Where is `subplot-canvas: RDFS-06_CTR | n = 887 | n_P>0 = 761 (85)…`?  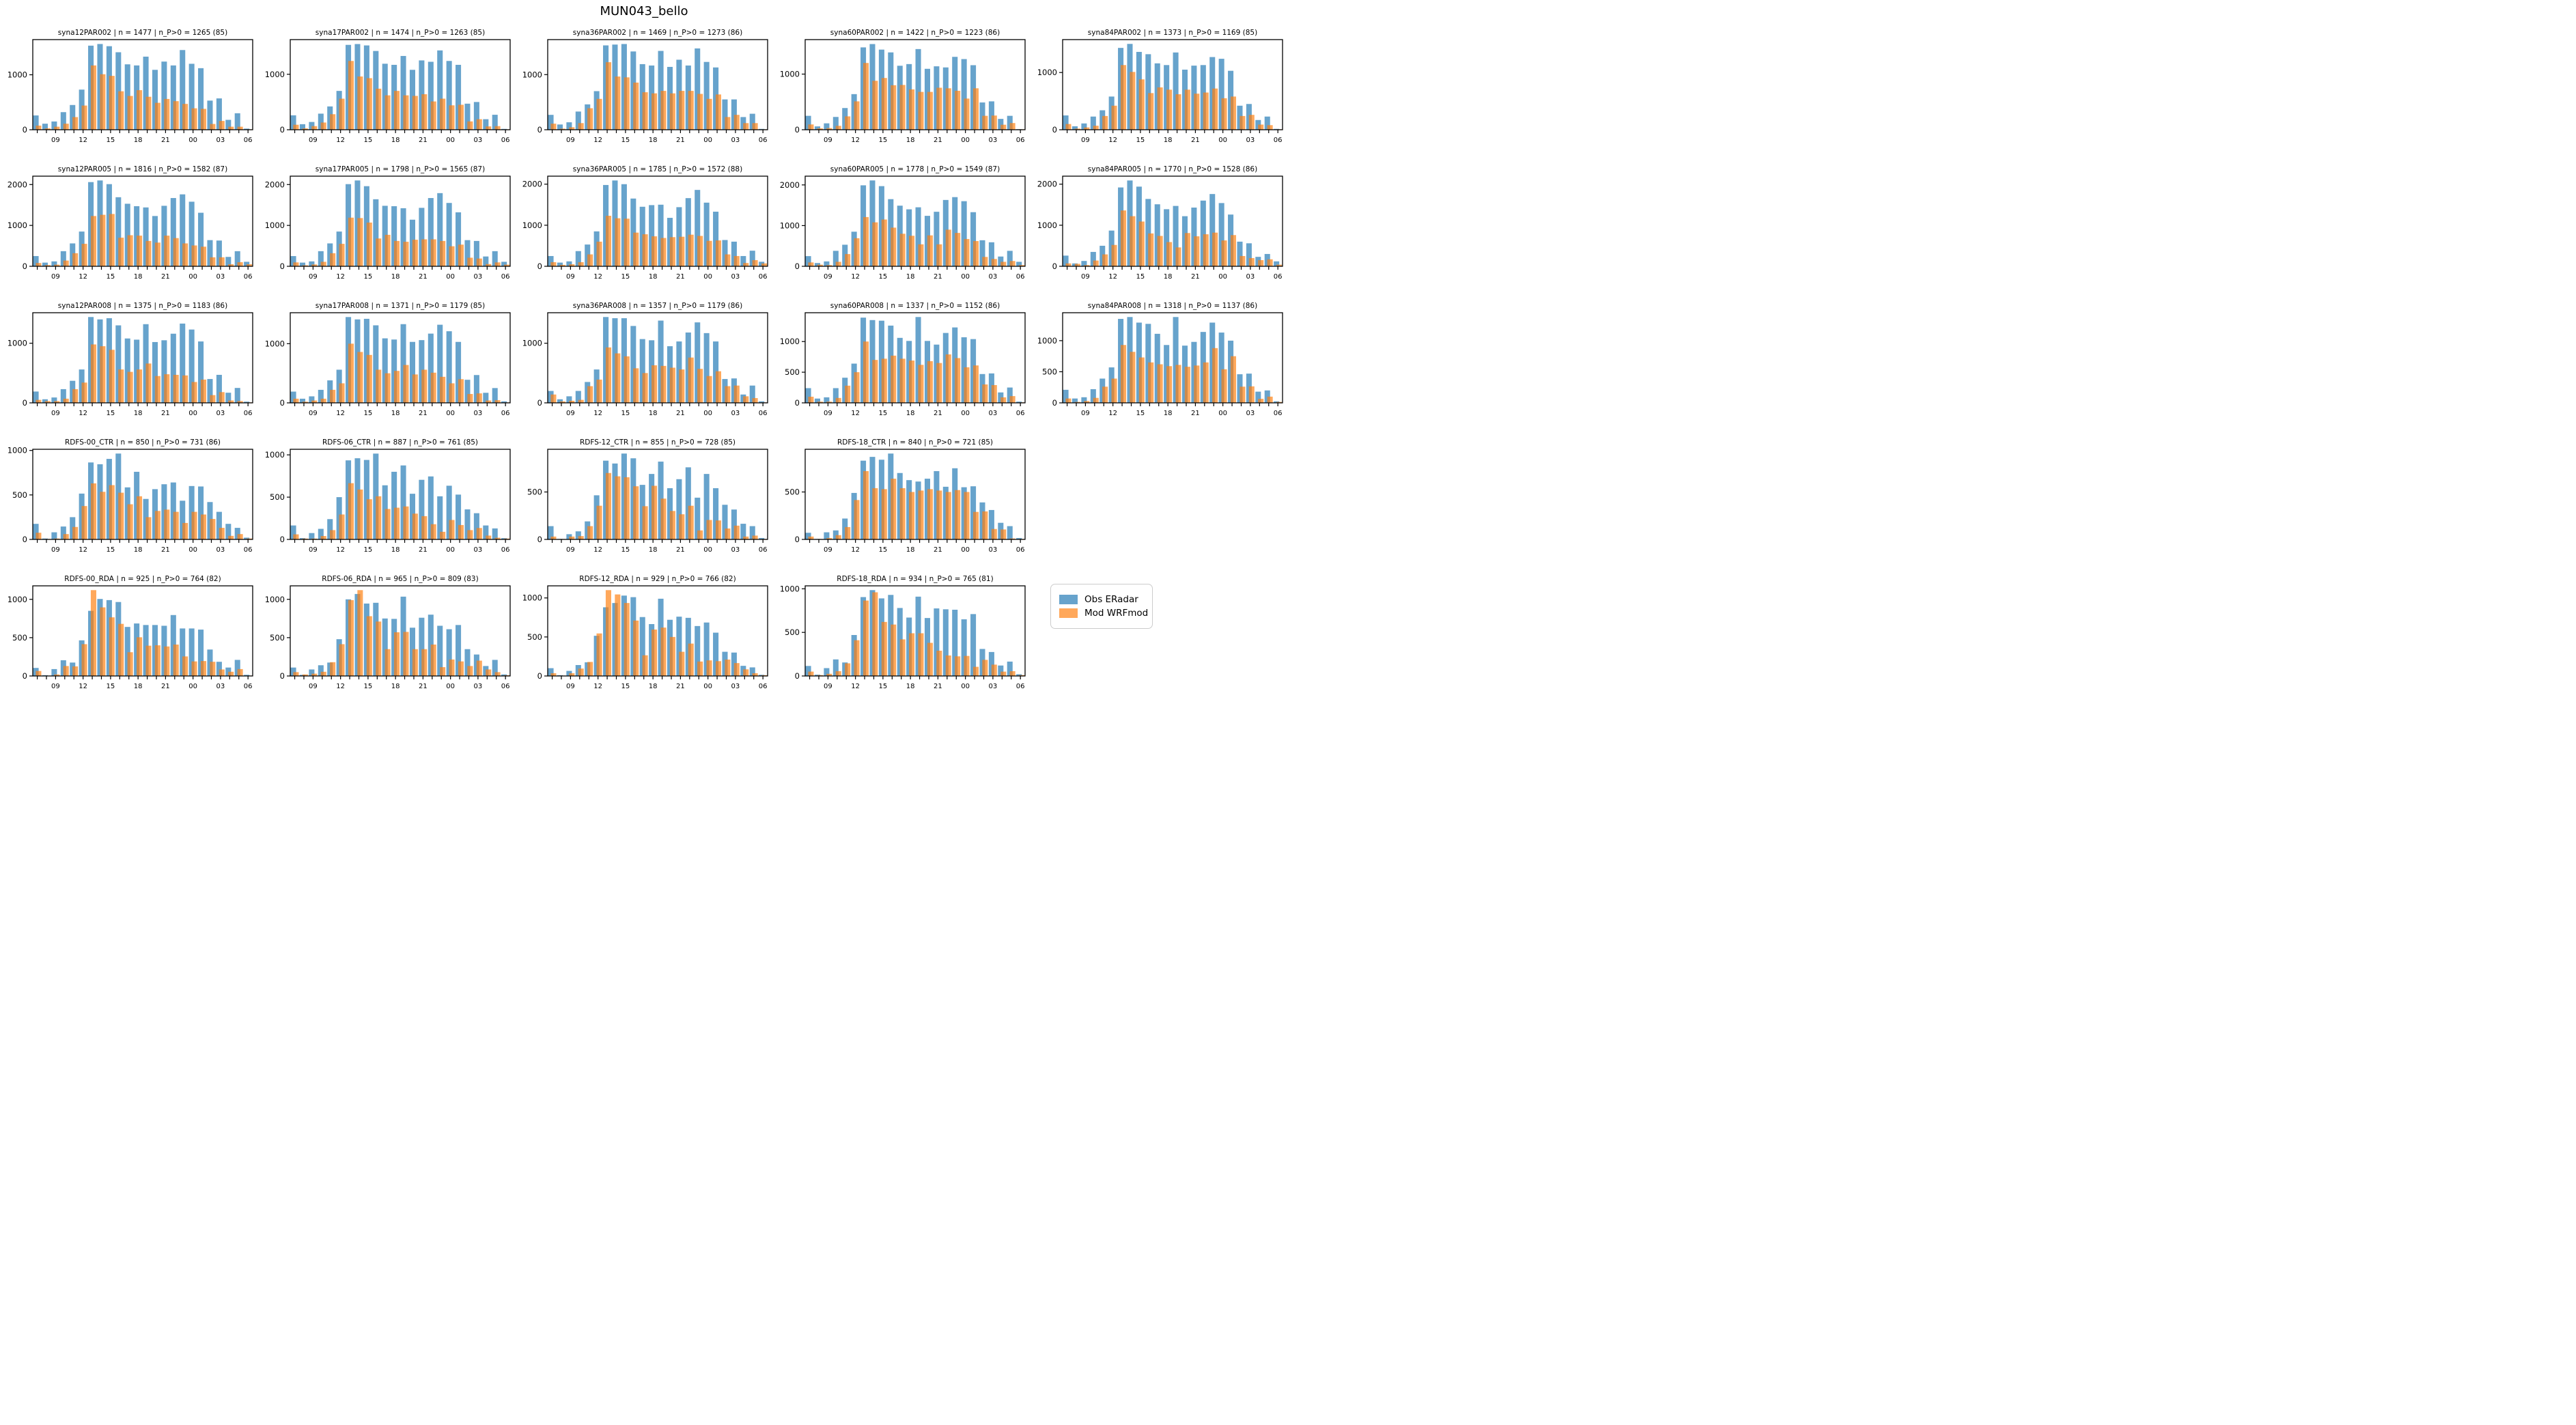 subplot-canvas: RDFS-06_CTR | n = 887 | n_P>0 = 761 (85)… is located at coordinates (388, 496).